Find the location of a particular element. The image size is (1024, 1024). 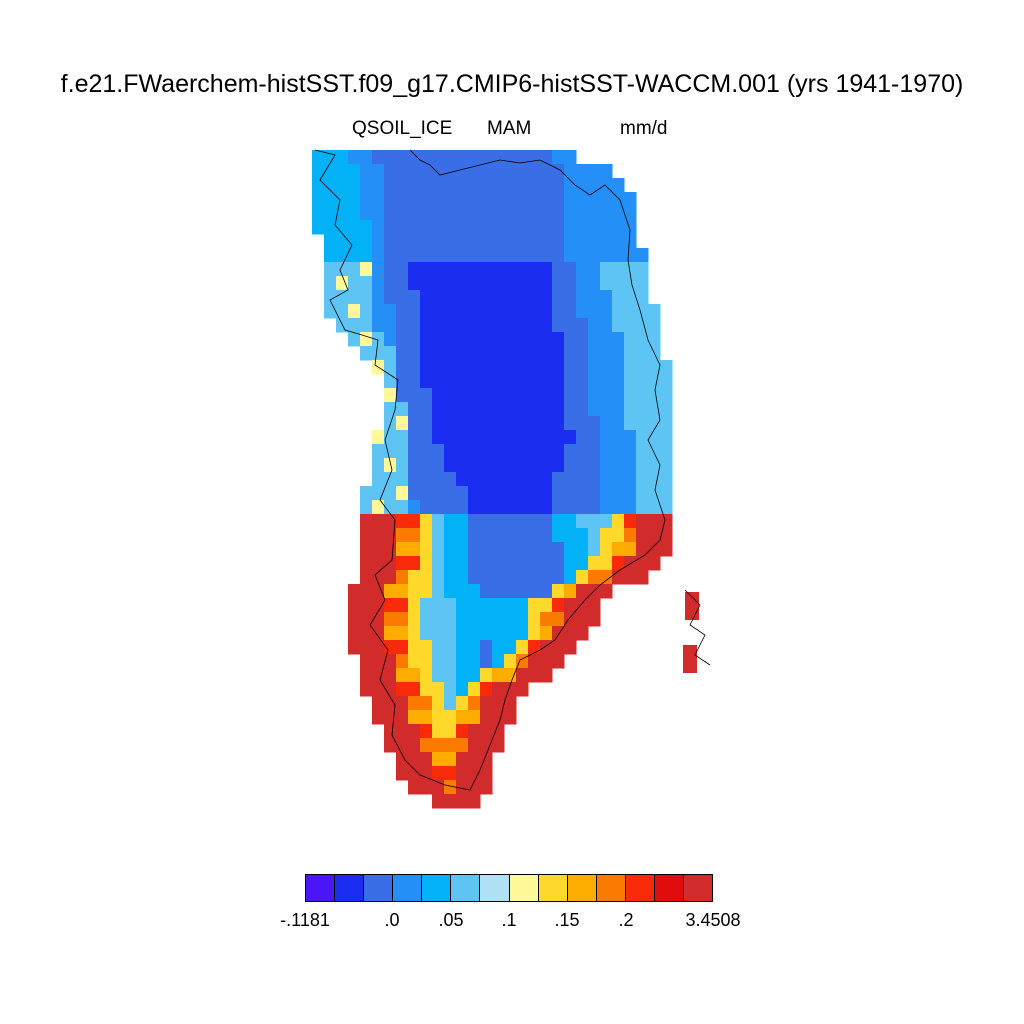

colorbar-label: .05 is located at coordinates (451, 920).